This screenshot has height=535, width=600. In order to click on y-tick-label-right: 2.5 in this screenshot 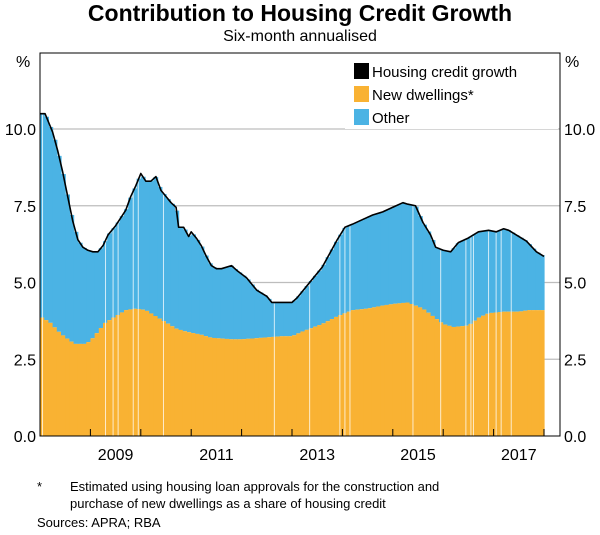, I will do `click(575, 360)`.